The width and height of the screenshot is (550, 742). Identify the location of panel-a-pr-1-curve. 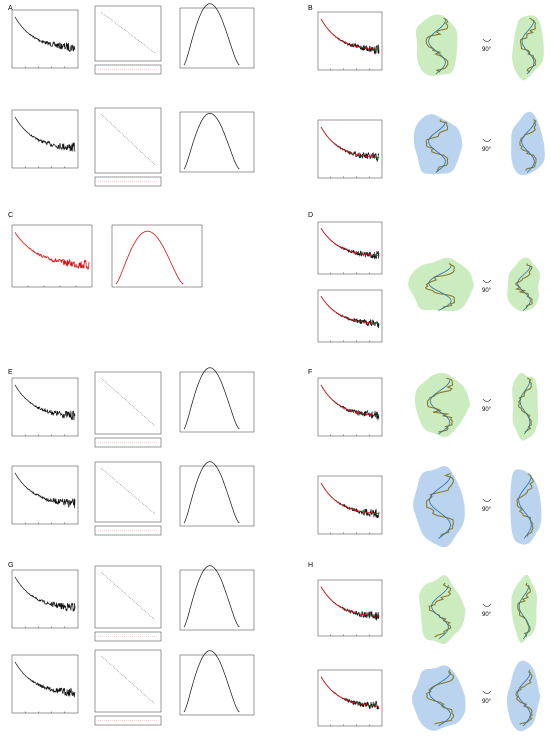
(211, 34).